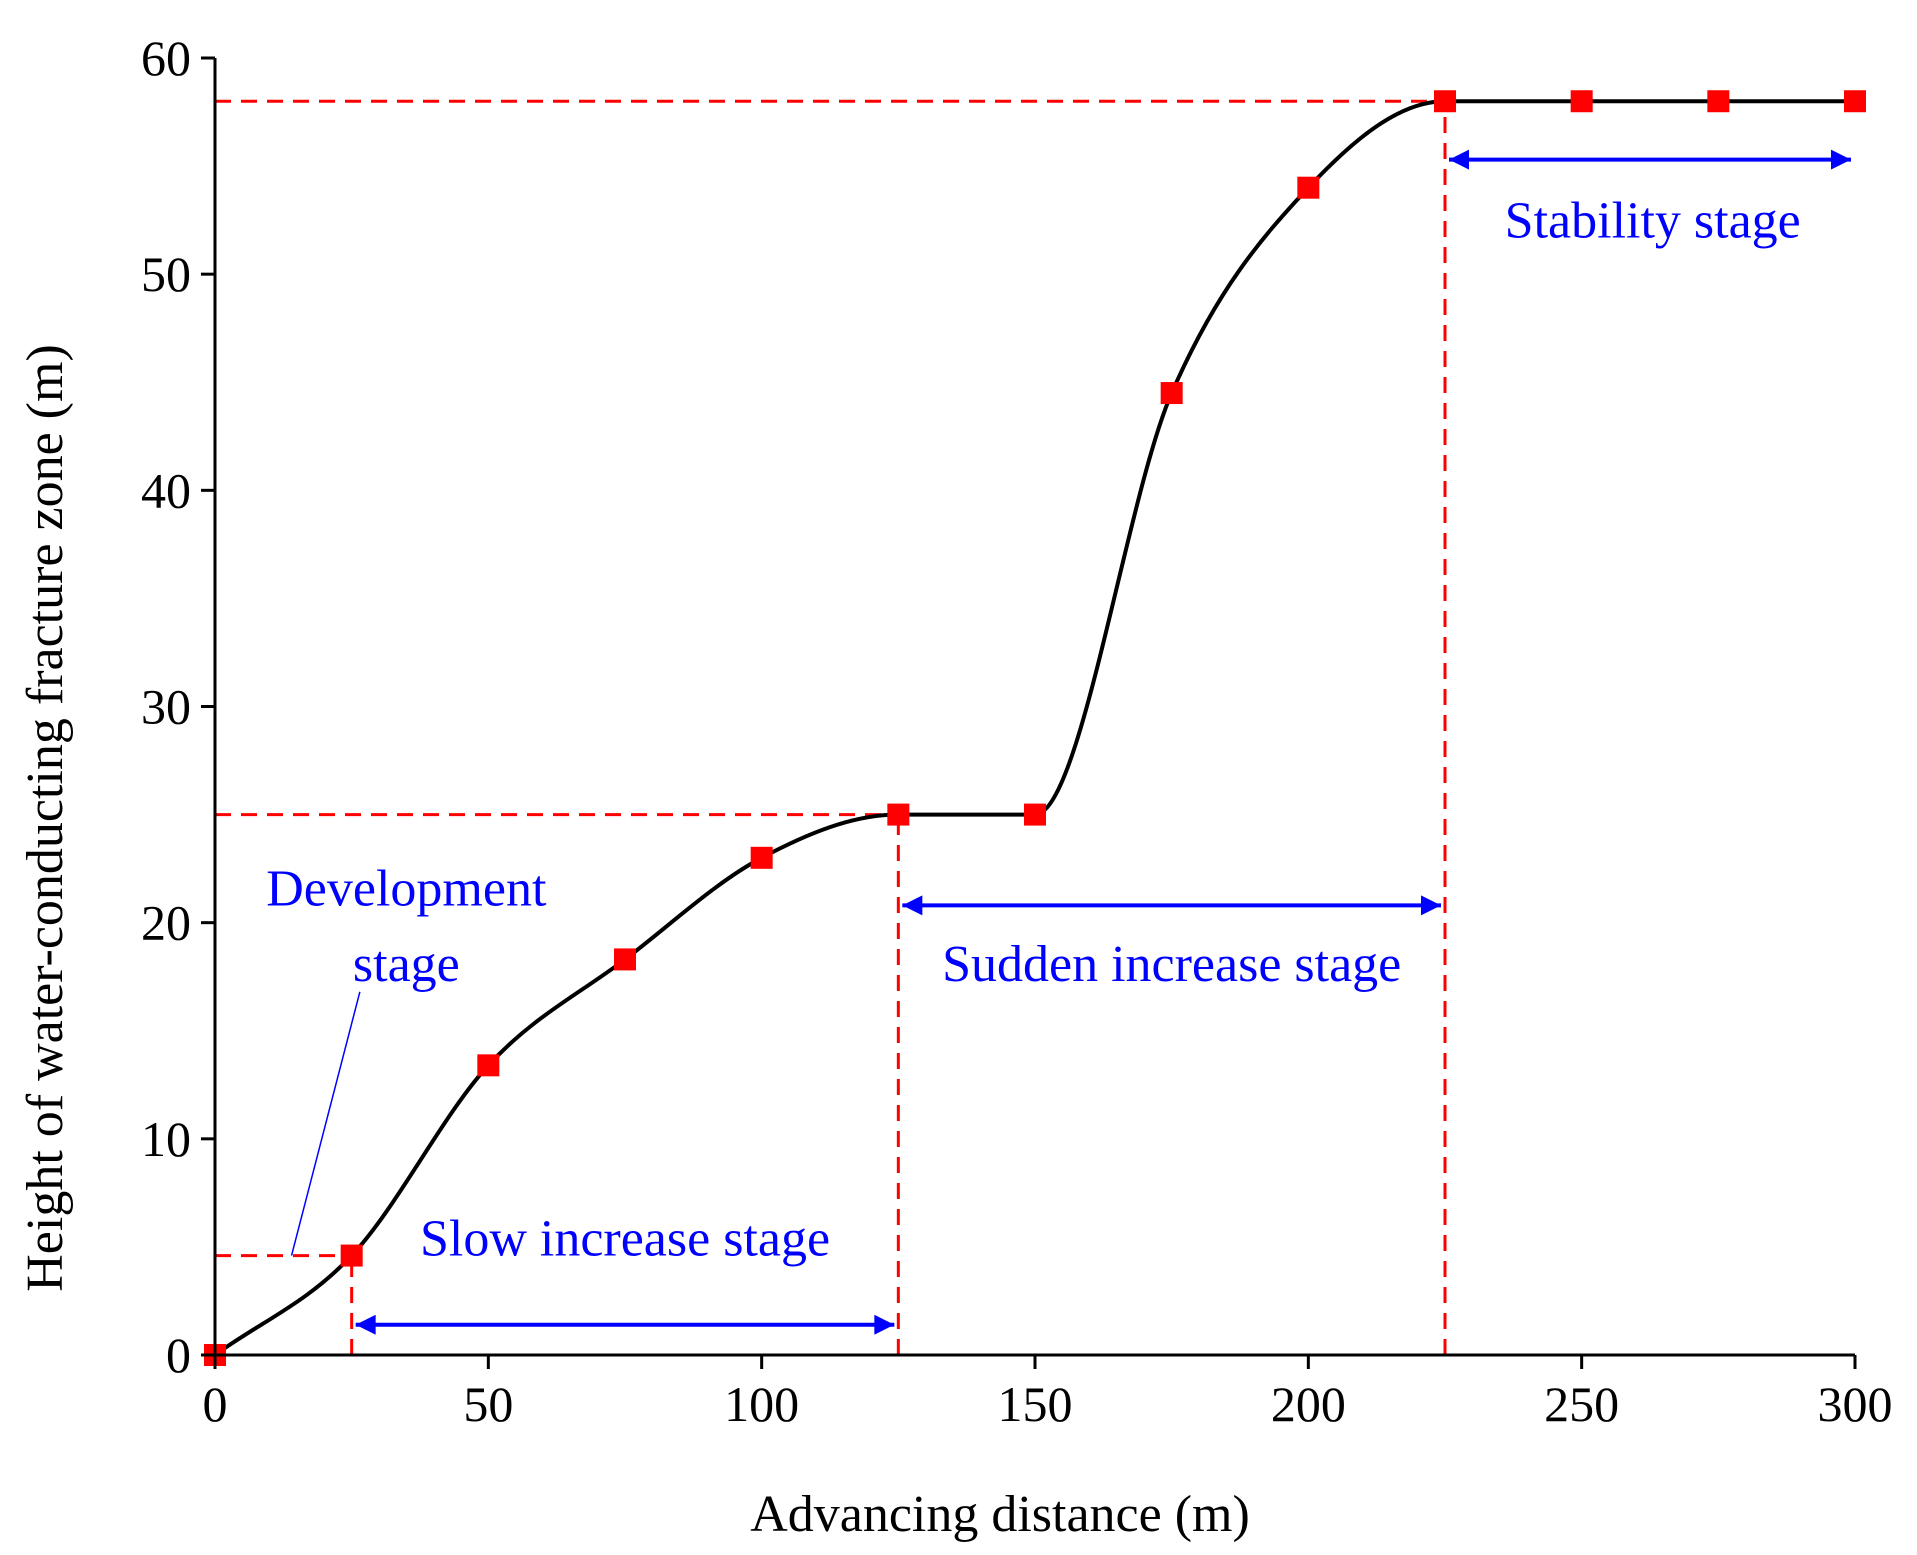 The height and width of the screenshot is (1555, 1917). I want to click on stage-label-development-line-0: Development, so click(406, 888).